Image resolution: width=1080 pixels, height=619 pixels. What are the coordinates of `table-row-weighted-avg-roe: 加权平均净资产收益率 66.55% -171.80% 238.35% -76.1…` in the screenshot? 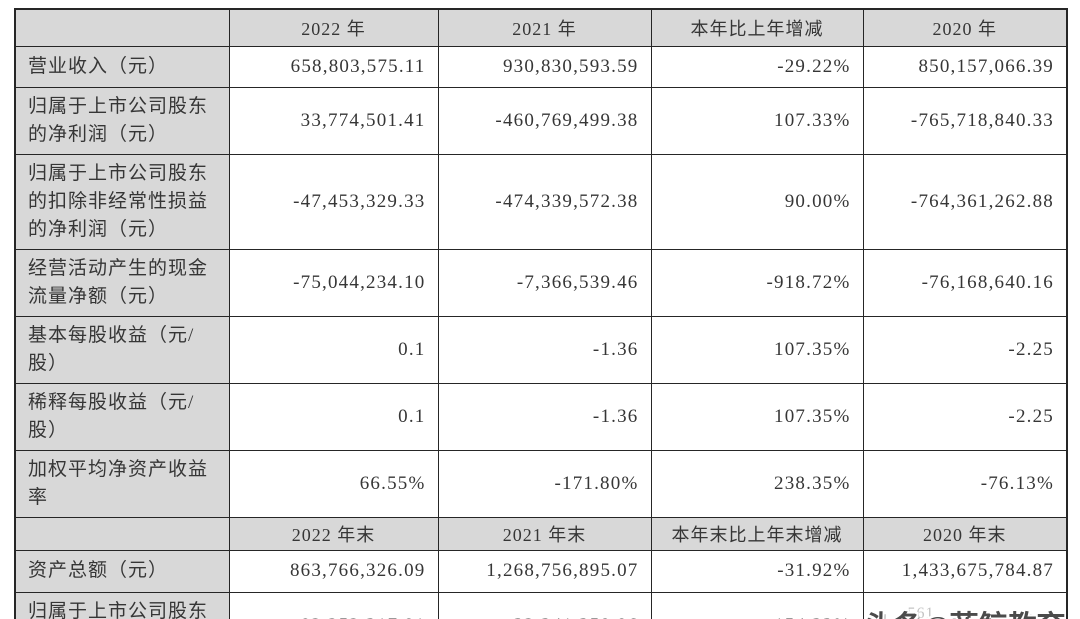 It's located at (541, 483).